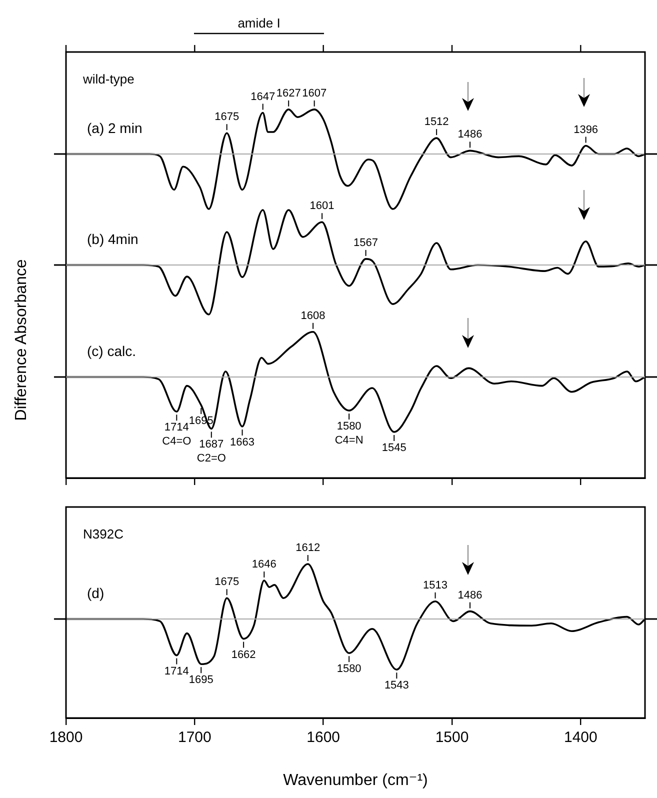 This screenshot has width=657, height=798. Describe the element at coordinates (263, 96) in the screenshot. I see `annotation: 1647` at that location.